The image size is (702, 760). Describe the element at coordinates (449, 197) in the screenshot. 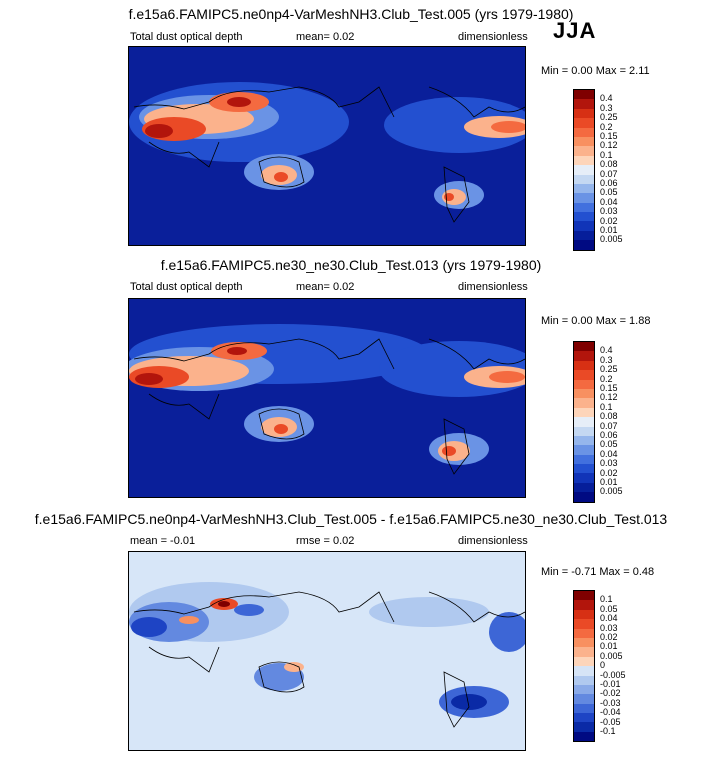

I see `samerica-core` at that location.